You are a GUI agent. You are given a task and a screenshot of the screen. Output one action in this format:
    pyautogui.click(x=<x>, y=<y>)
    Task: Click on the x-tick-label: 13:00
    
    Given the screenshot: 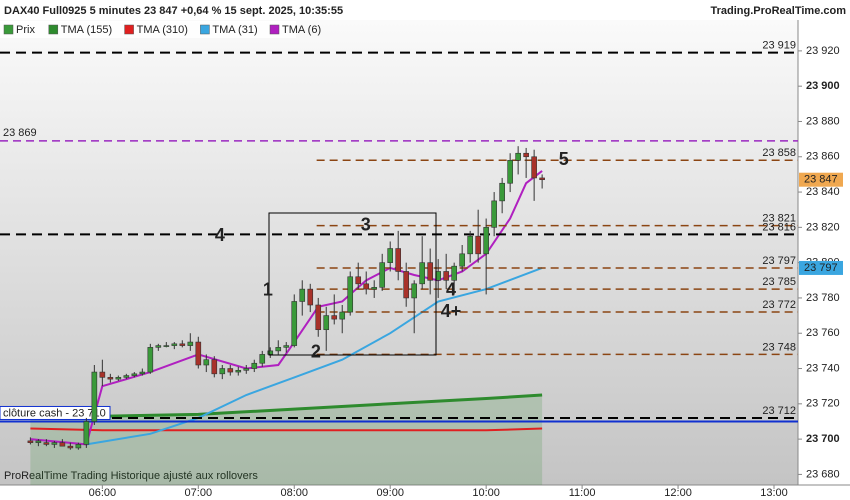 What is the action you would take?
    pyautogui.click(x=774, y=493)
    